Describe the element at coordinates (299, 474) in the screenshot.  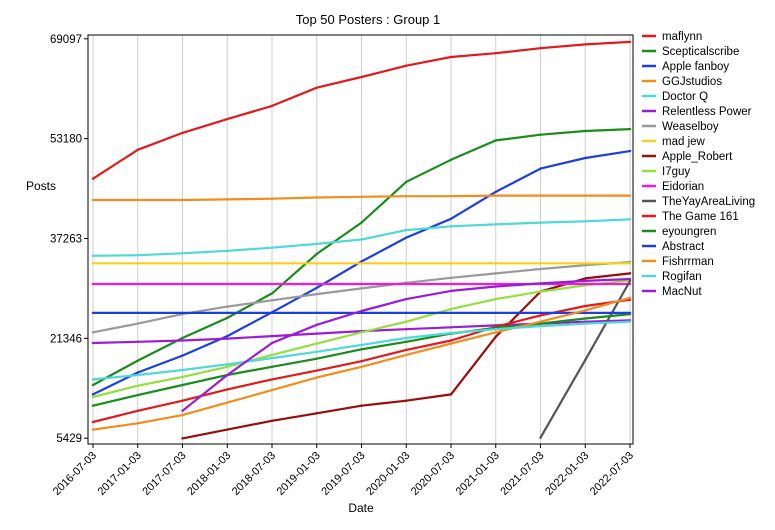
I see `x-tick-label: 2019-01-03` at that location.